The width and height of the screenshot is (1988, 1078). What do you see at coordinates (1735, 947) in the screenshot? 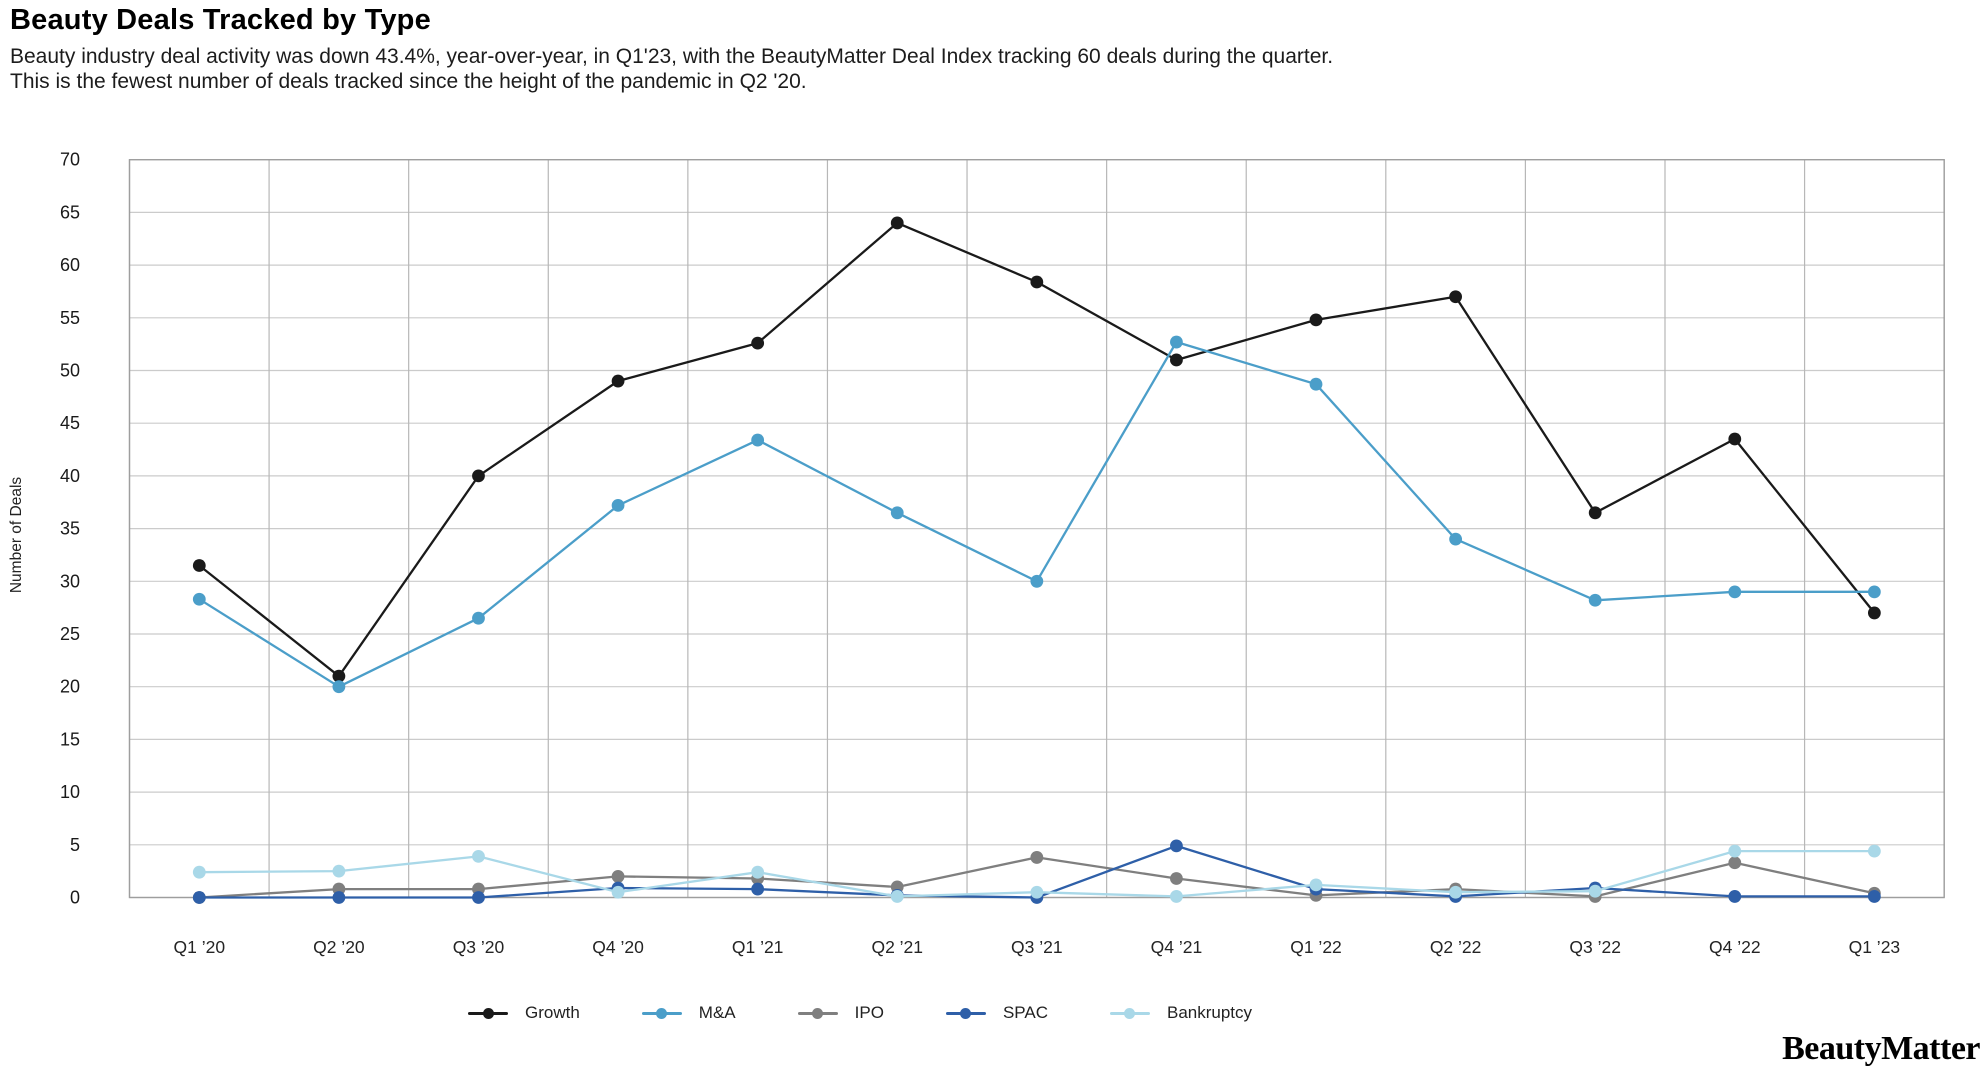
I see `x-axis-label: Q4 ’22` at bounding box center [1735, 947].